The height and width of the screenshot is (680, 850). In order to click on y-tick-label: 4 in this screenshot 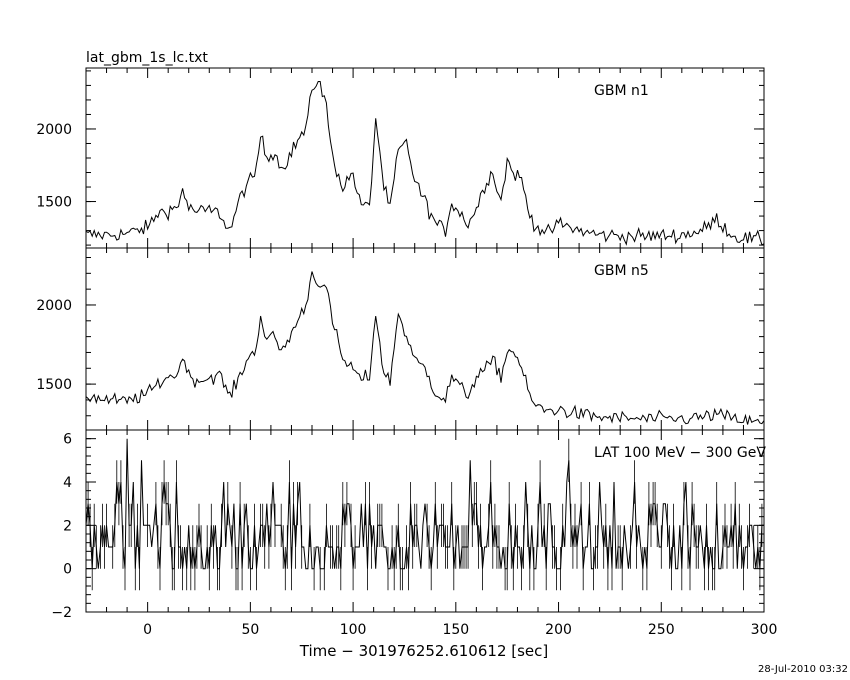, I will do `click(67, 483)`.